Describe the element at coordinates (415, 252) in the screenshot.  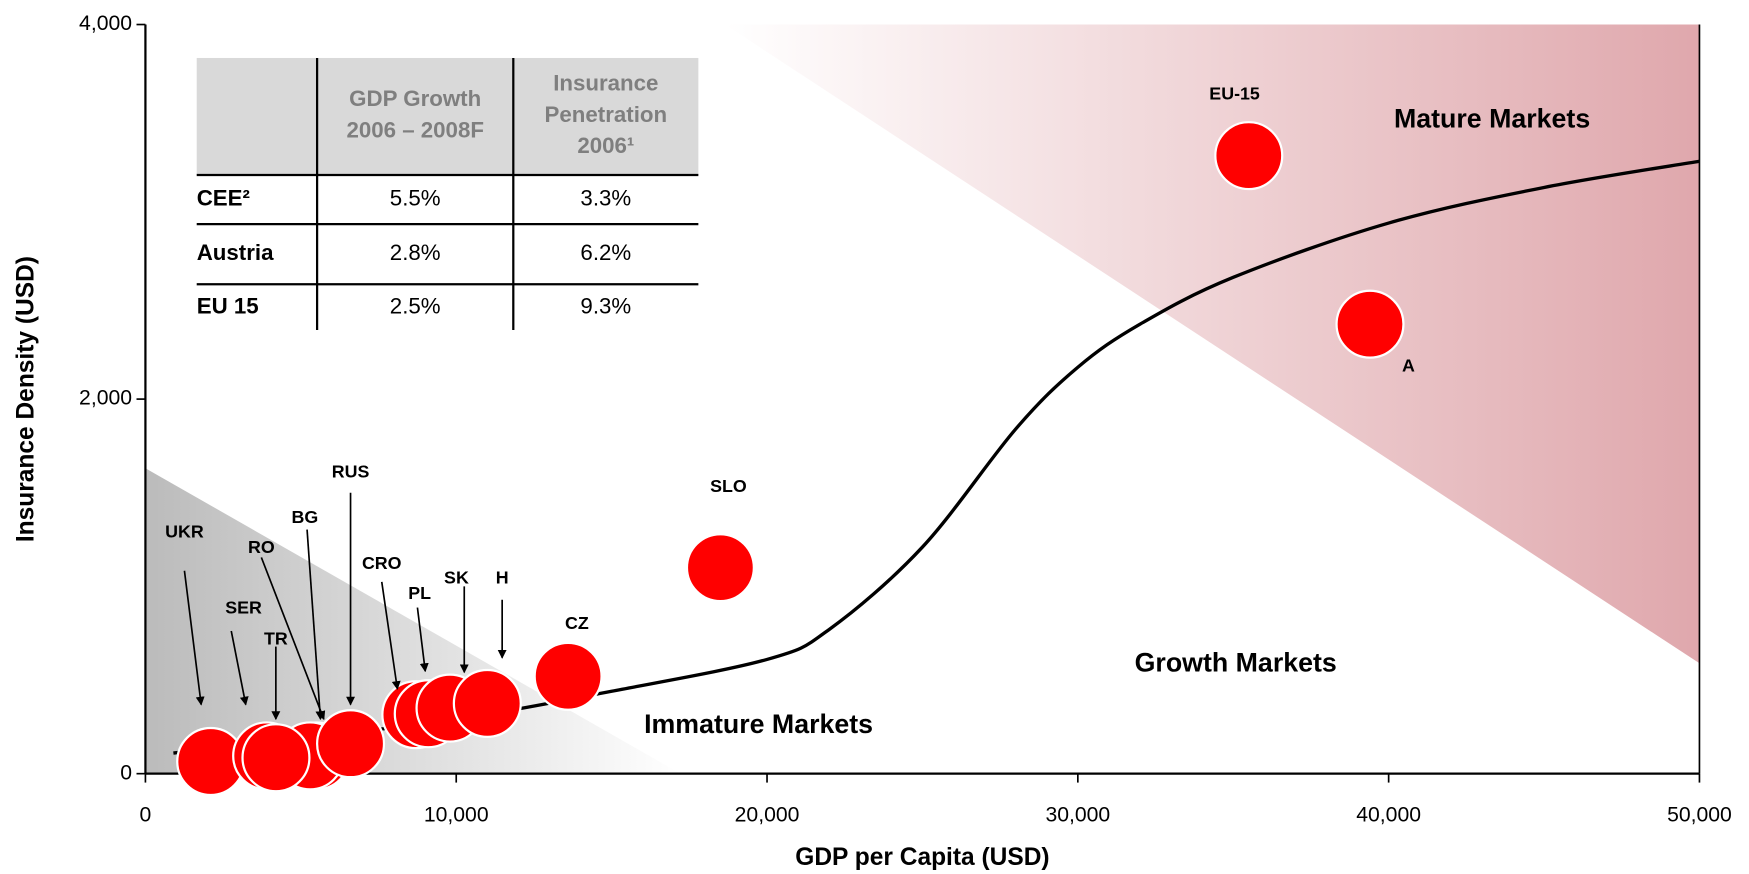
I see `table-cell: 2.8%` at that location.